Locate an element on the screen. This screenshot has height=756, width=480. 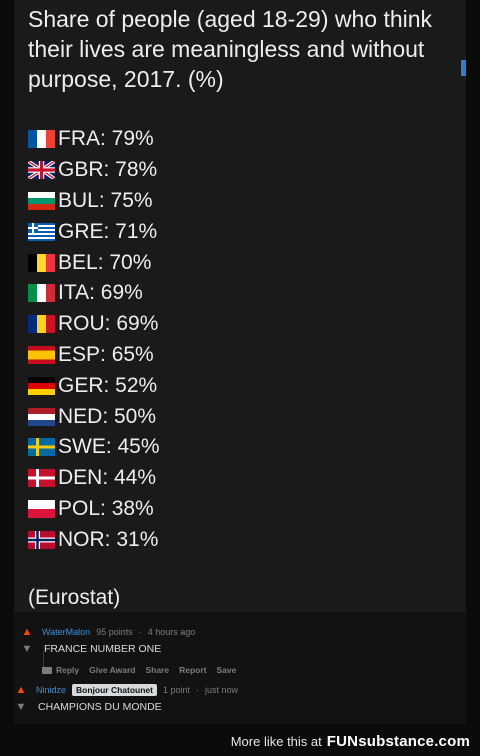
stat-row-ger: GER: 52% is located at coordinates (94, 385).